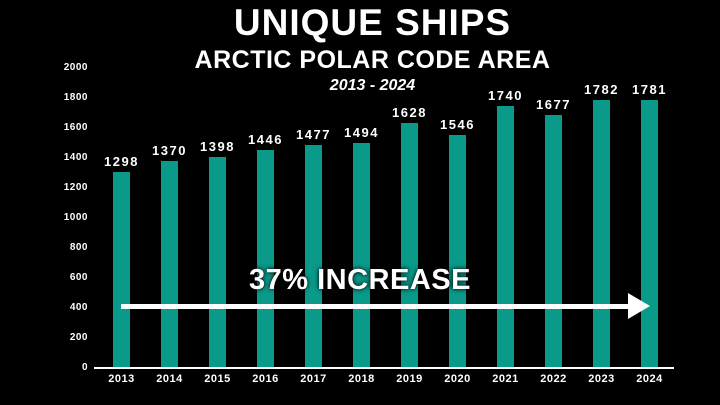 The width and height of the screenshot is (720, 405). What do you see at coordinates (75, 217) in the screenshot?
I see `y-tick-label-1000: 1000` at bounding box center [75, 217].